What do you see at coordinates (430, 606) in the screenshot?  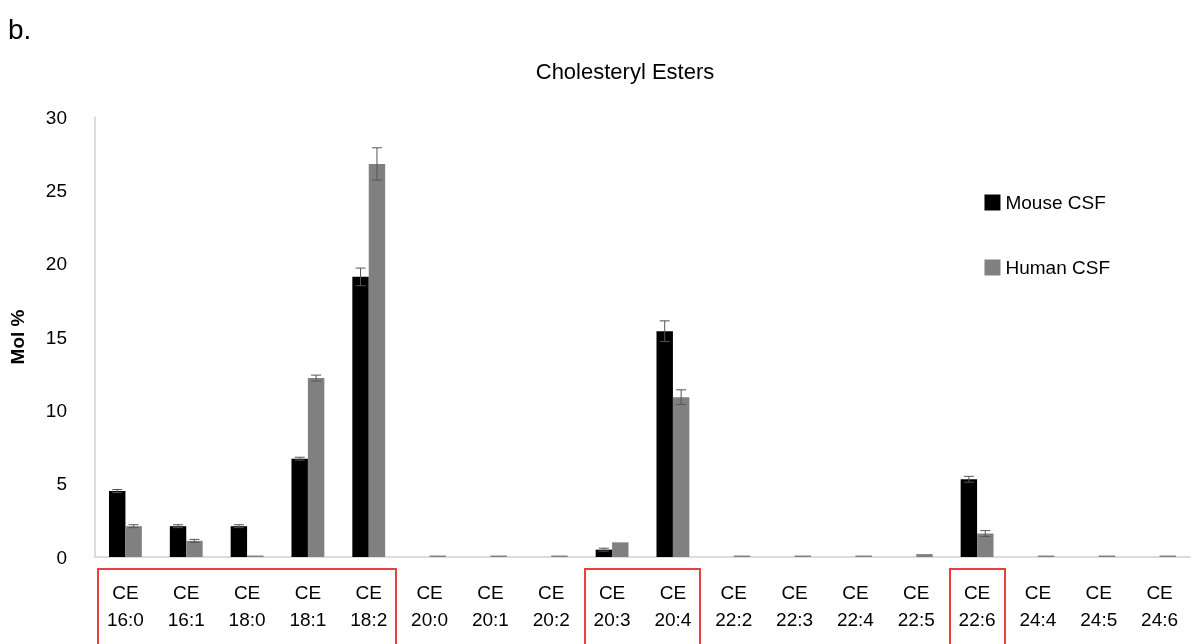 I see `x-tick-label: CE 20:0` at bounding box center [430, 606].